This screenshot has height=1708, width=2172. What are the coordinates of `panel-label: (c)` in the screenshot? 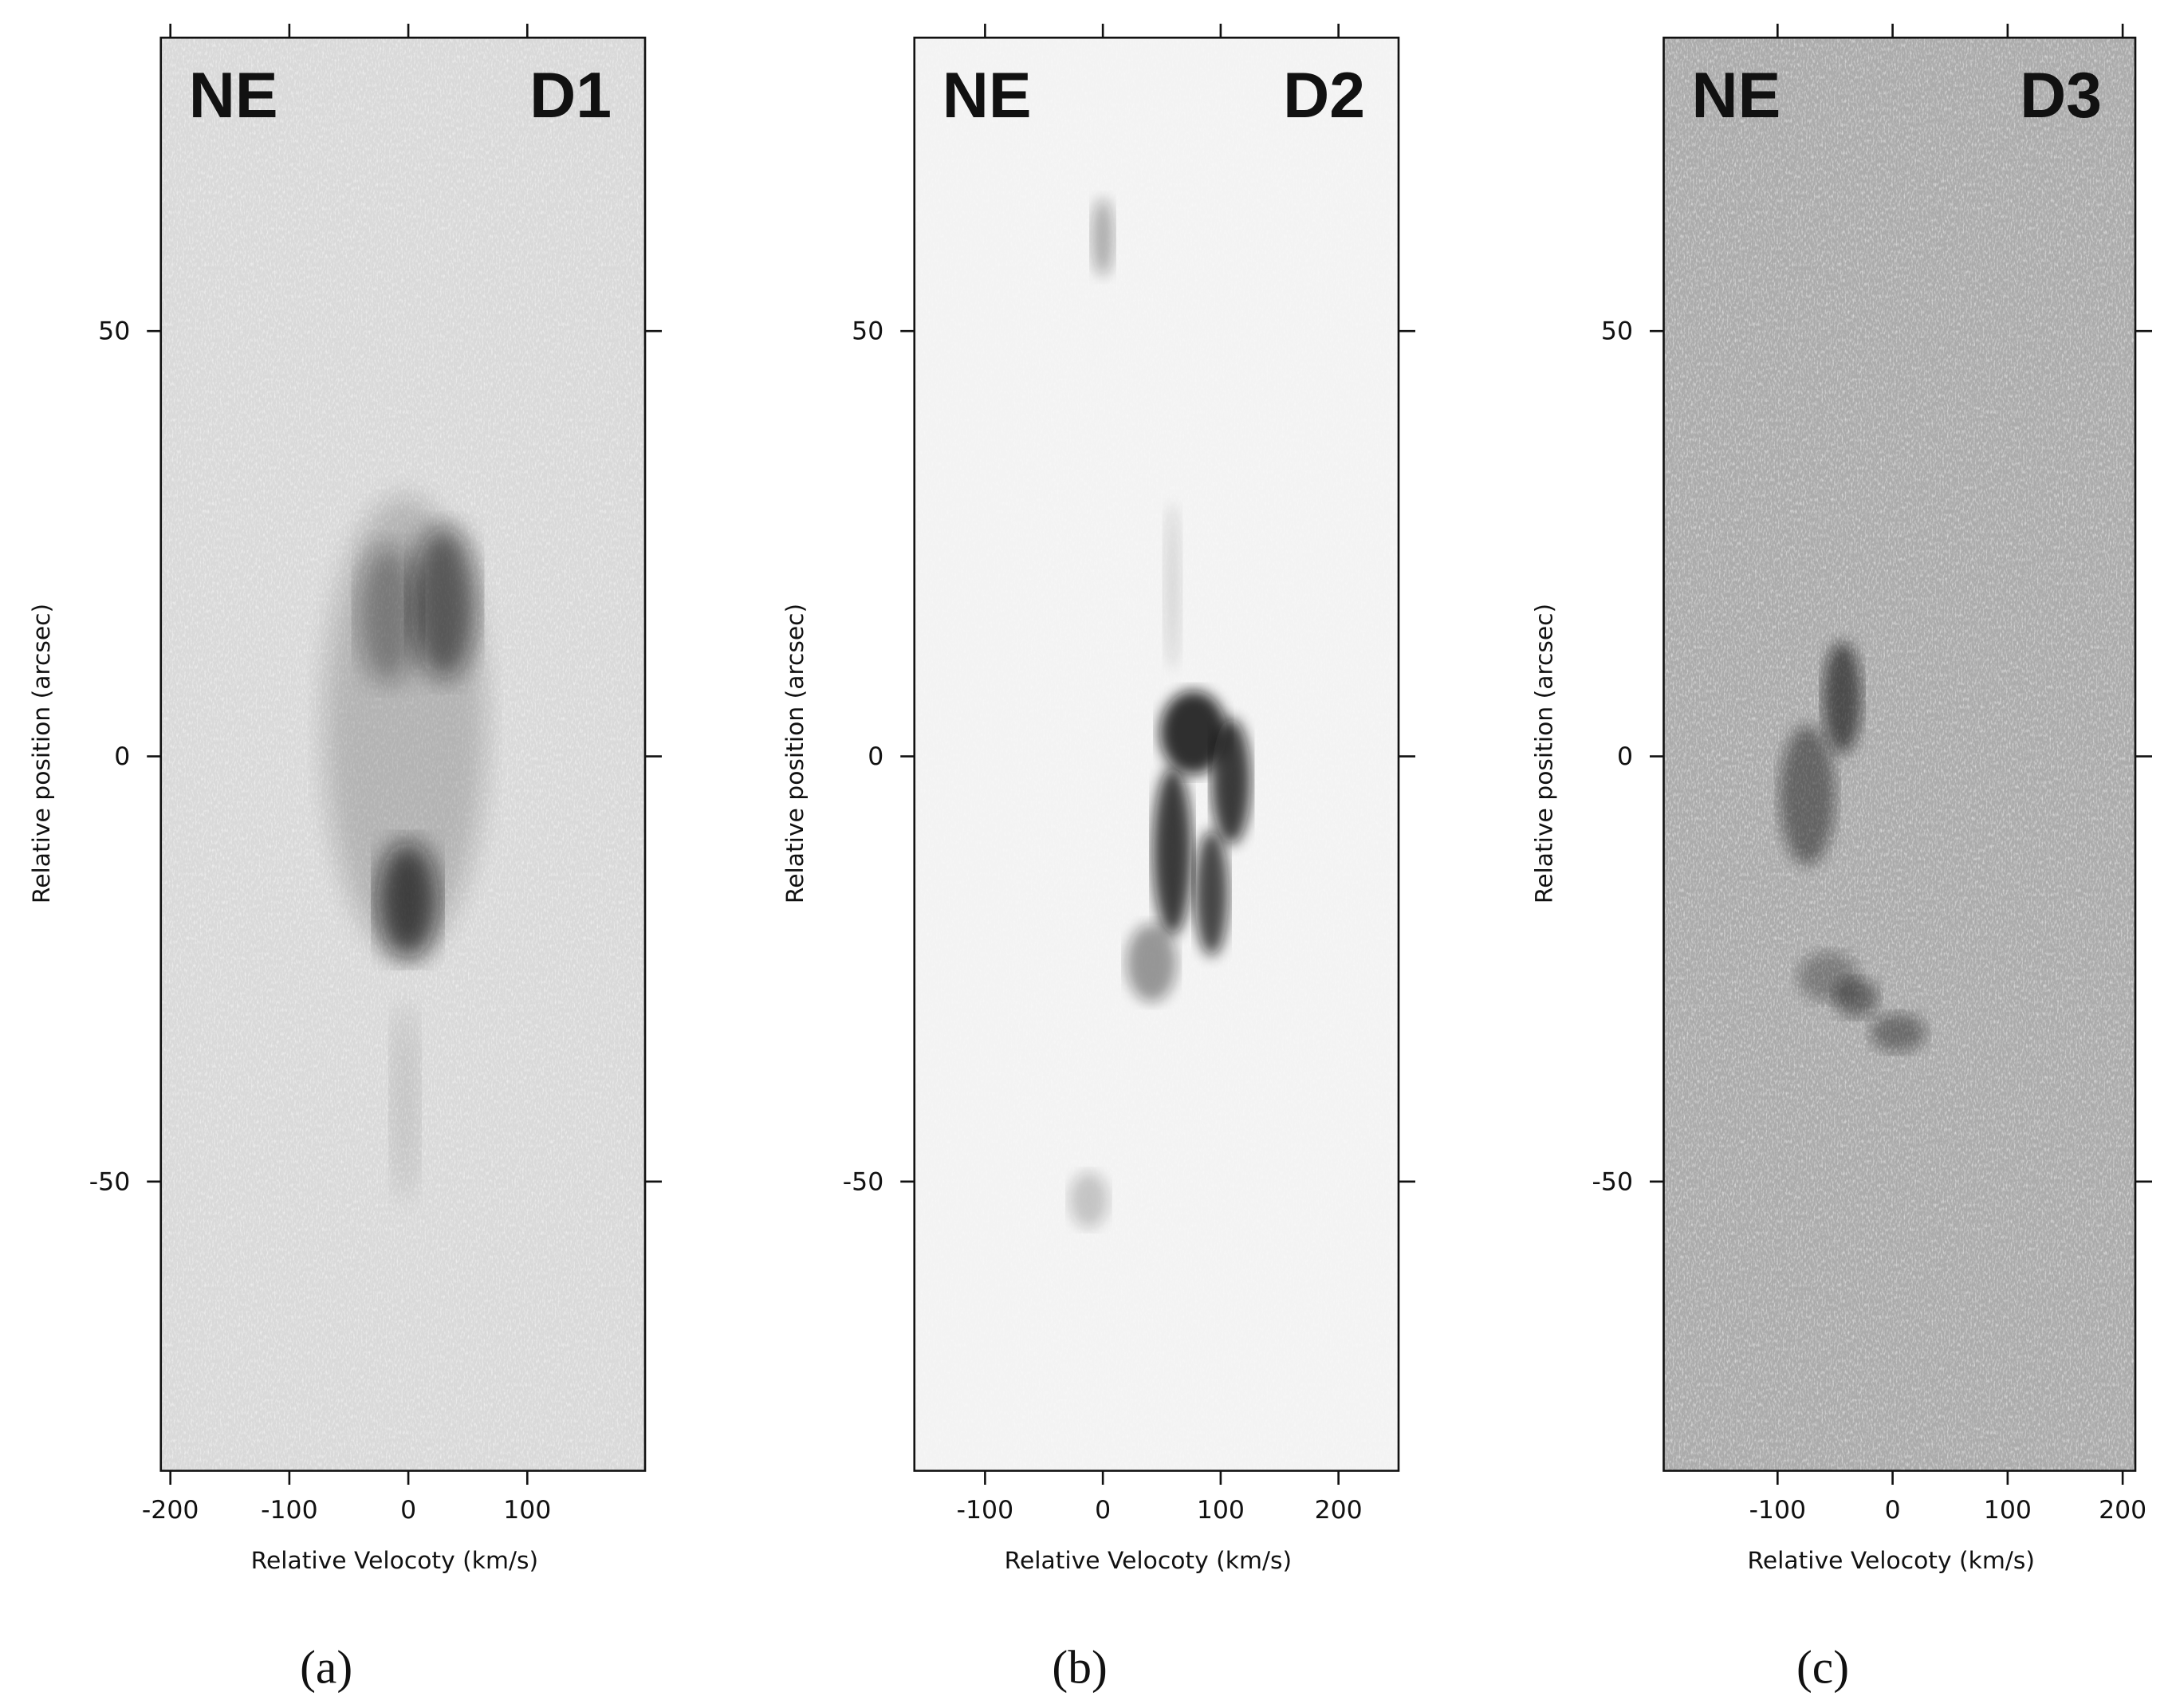 It's located at (1822, 1668).